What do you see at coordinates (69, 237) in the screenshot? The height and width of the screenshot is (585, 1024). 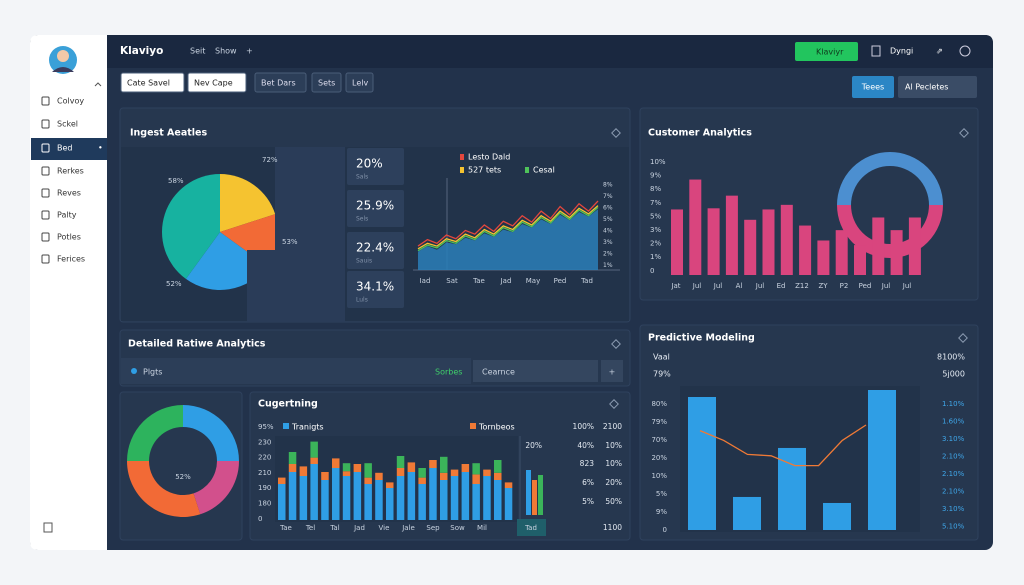 I see `nav-item: Potles` at bounding box center [69, 237].